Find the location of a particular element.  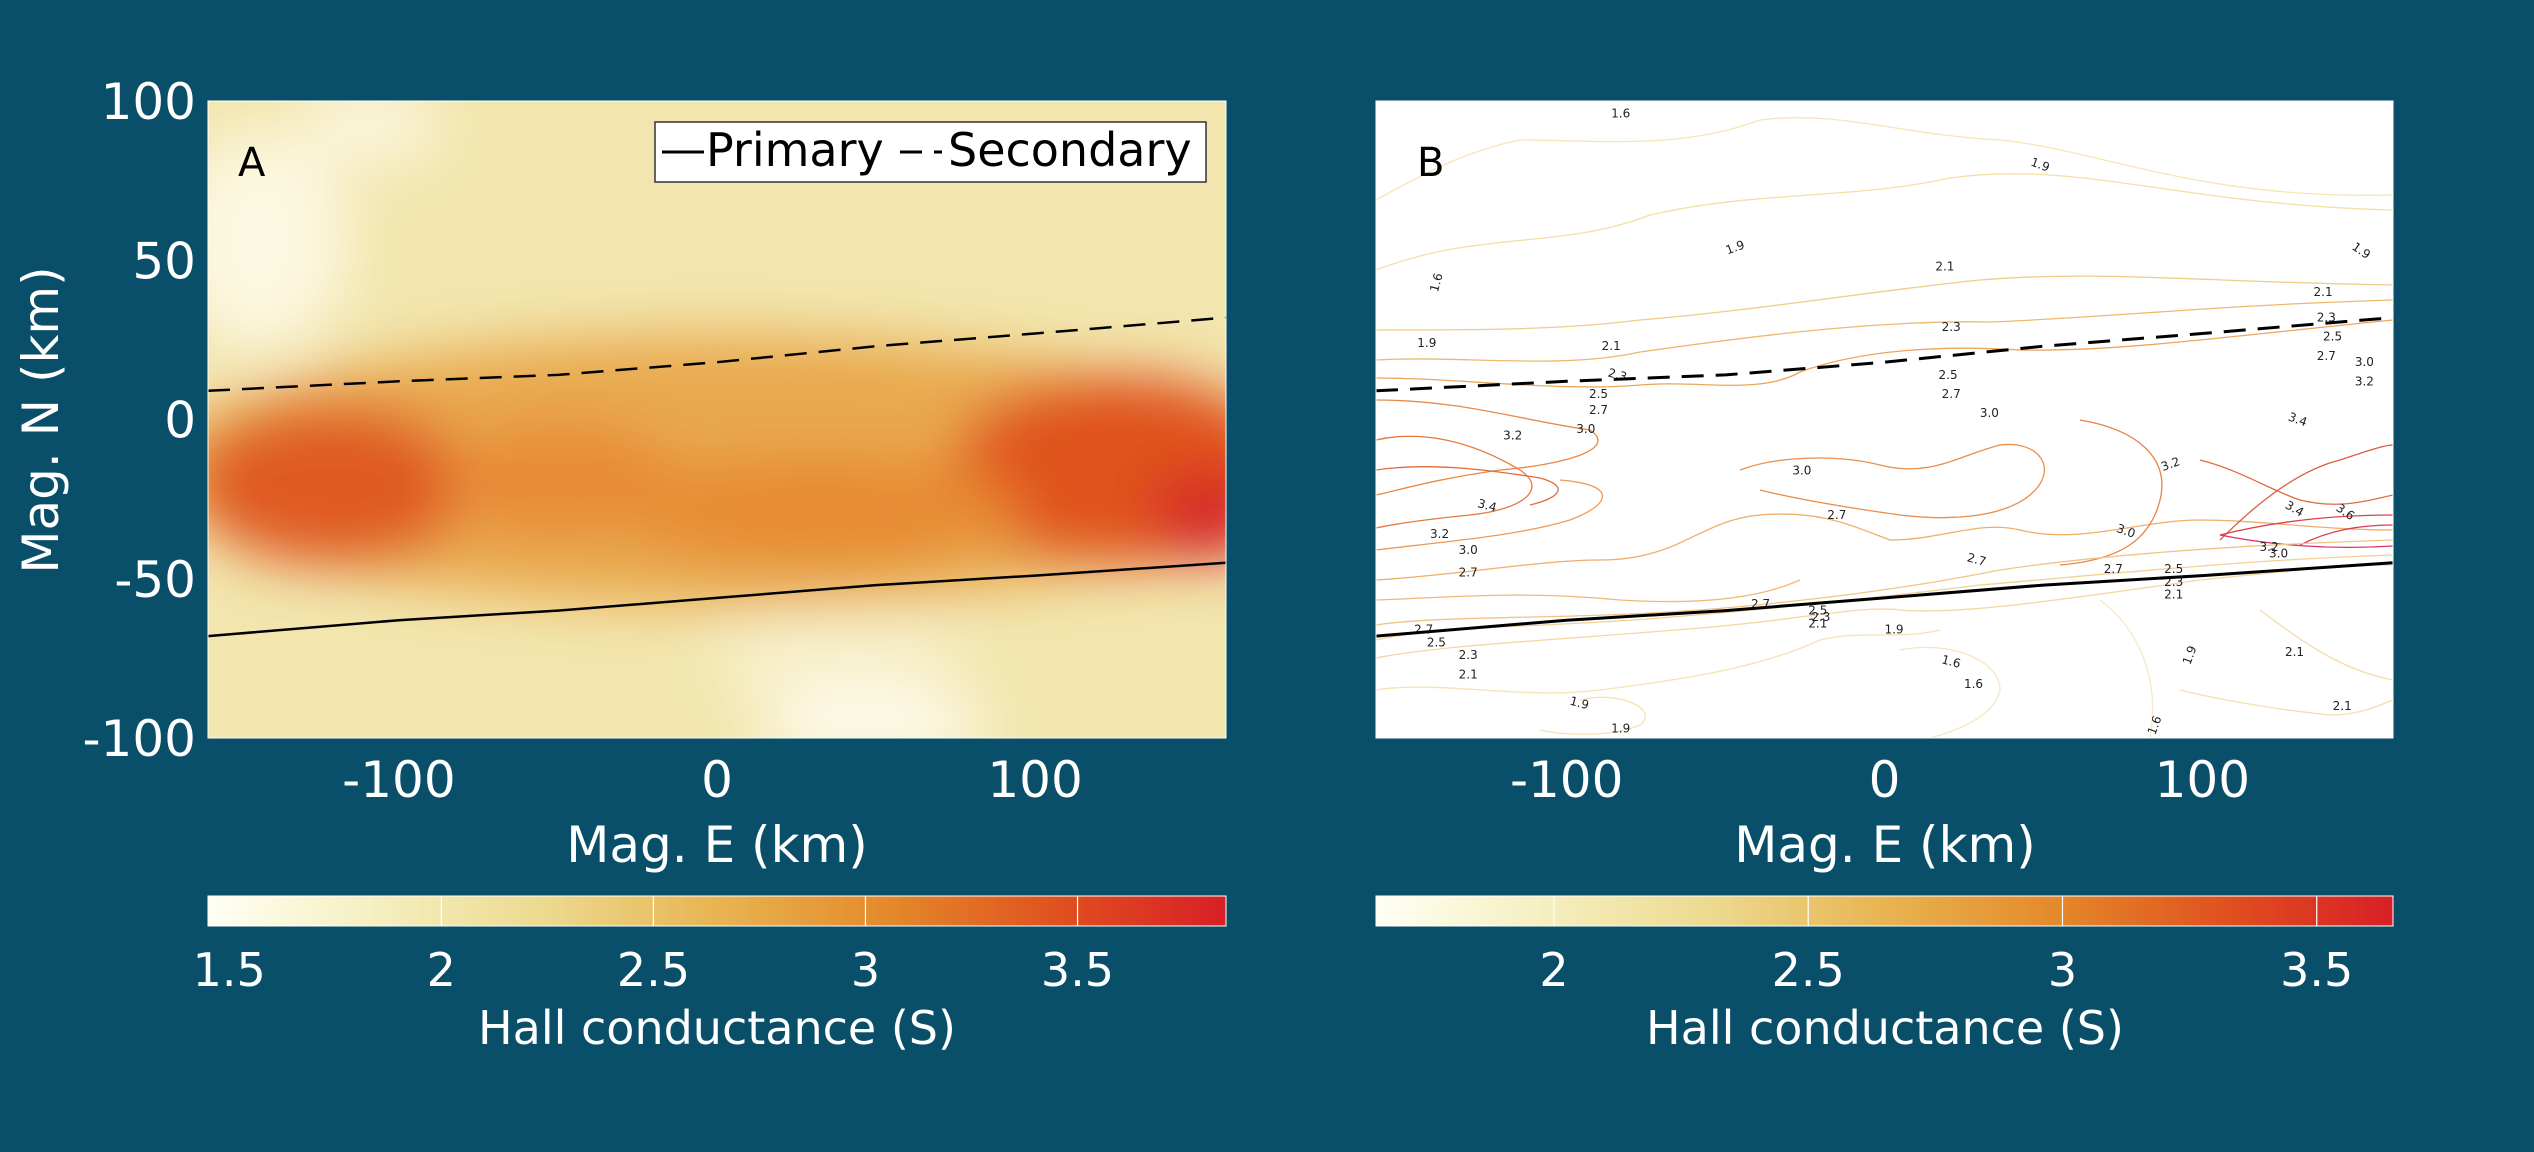

x-tick-label: 100 is located at coordinates (1034, 780).